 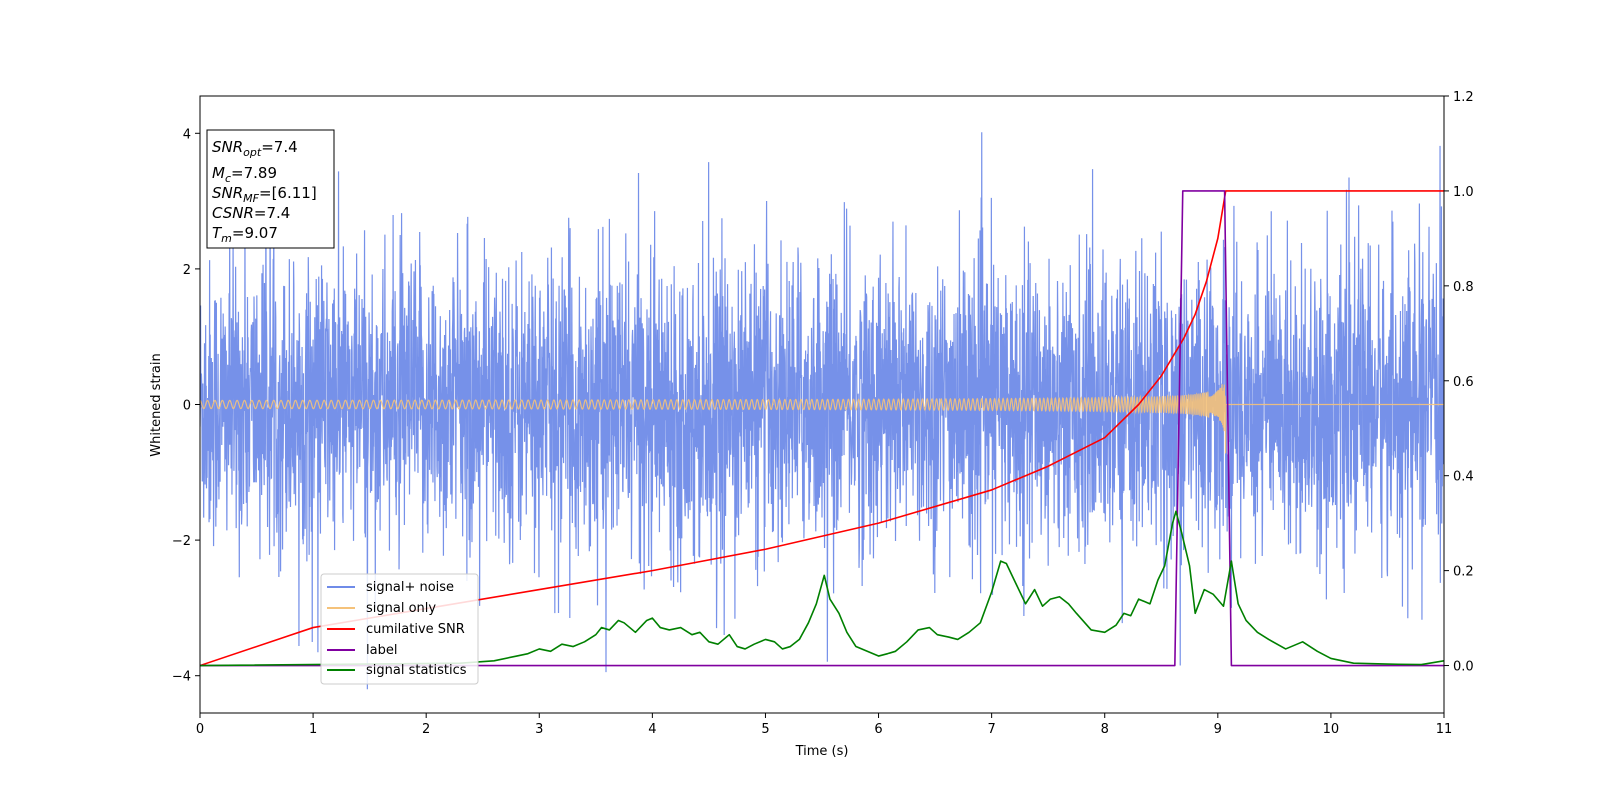 I want to click on info-snr-opt: SNRopt=7.4, so click(x=255, y=148).